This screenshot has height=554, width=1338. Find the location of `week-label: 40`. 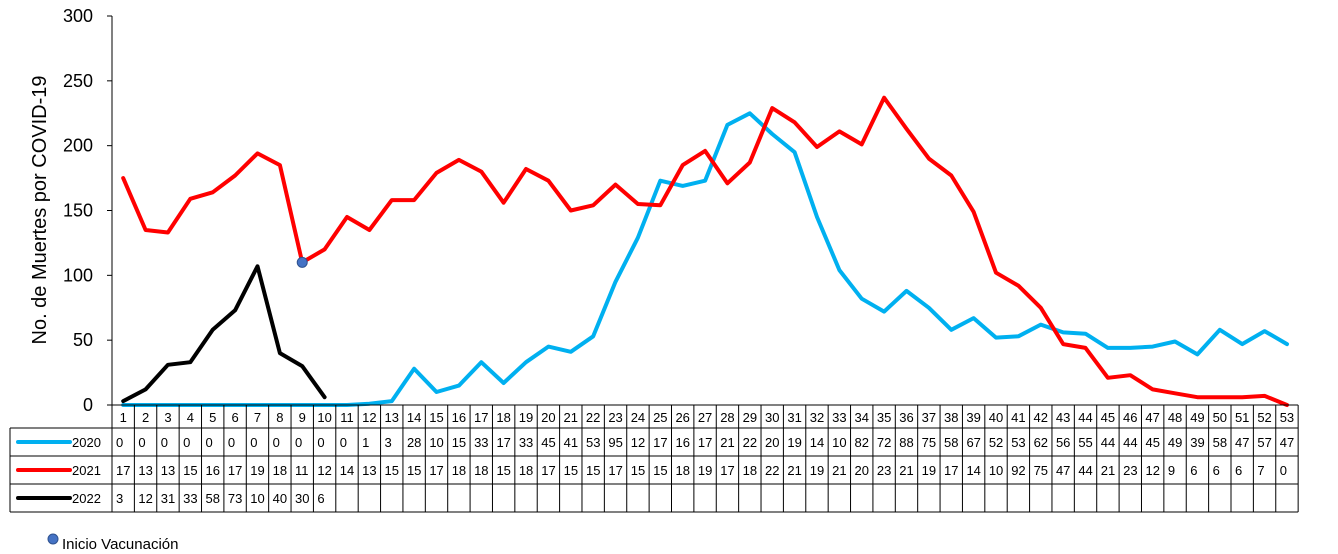

week-label: 40 is located at coordinates (996, 417).